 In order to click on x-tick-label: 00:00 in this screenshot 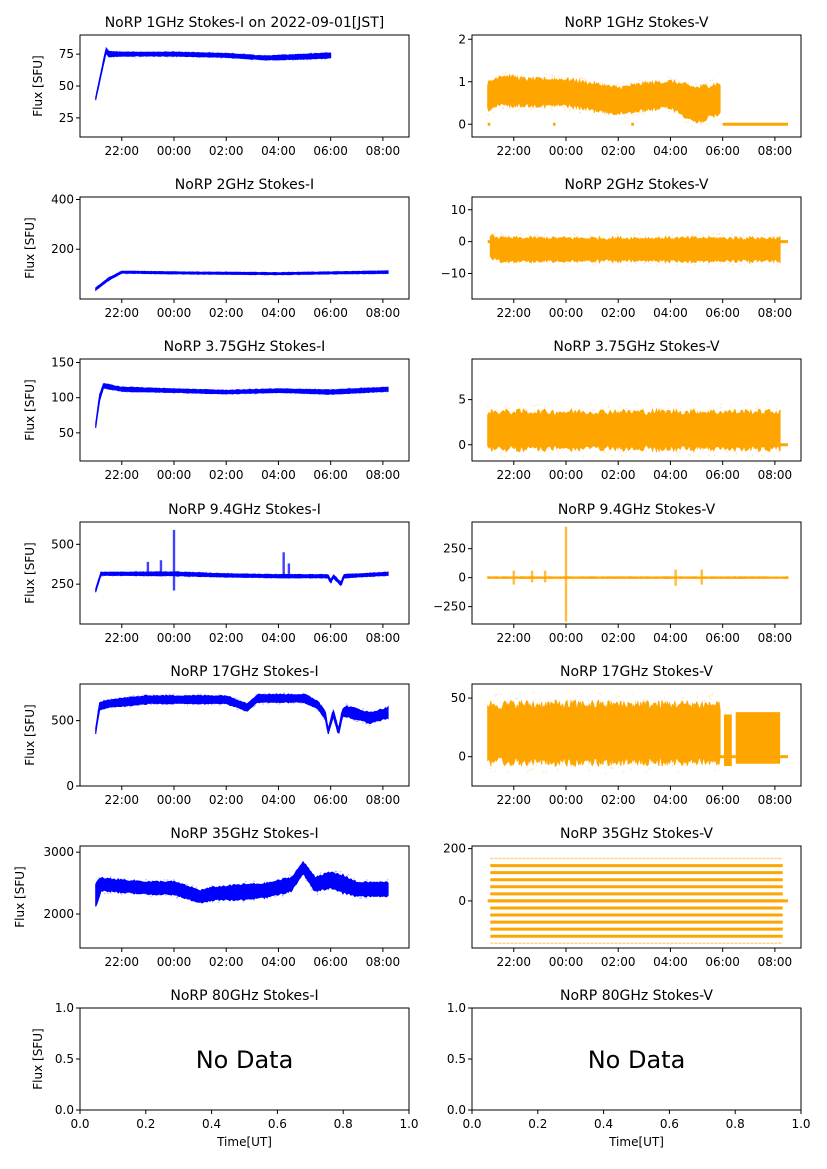, I will do `click(566, 638)`.